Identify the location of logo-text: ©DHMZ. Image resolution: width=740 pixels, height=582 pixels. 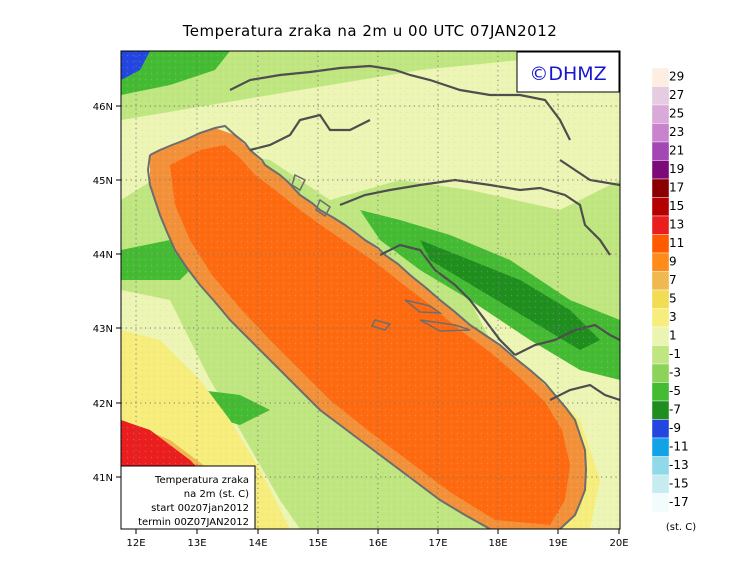
(567, 74).